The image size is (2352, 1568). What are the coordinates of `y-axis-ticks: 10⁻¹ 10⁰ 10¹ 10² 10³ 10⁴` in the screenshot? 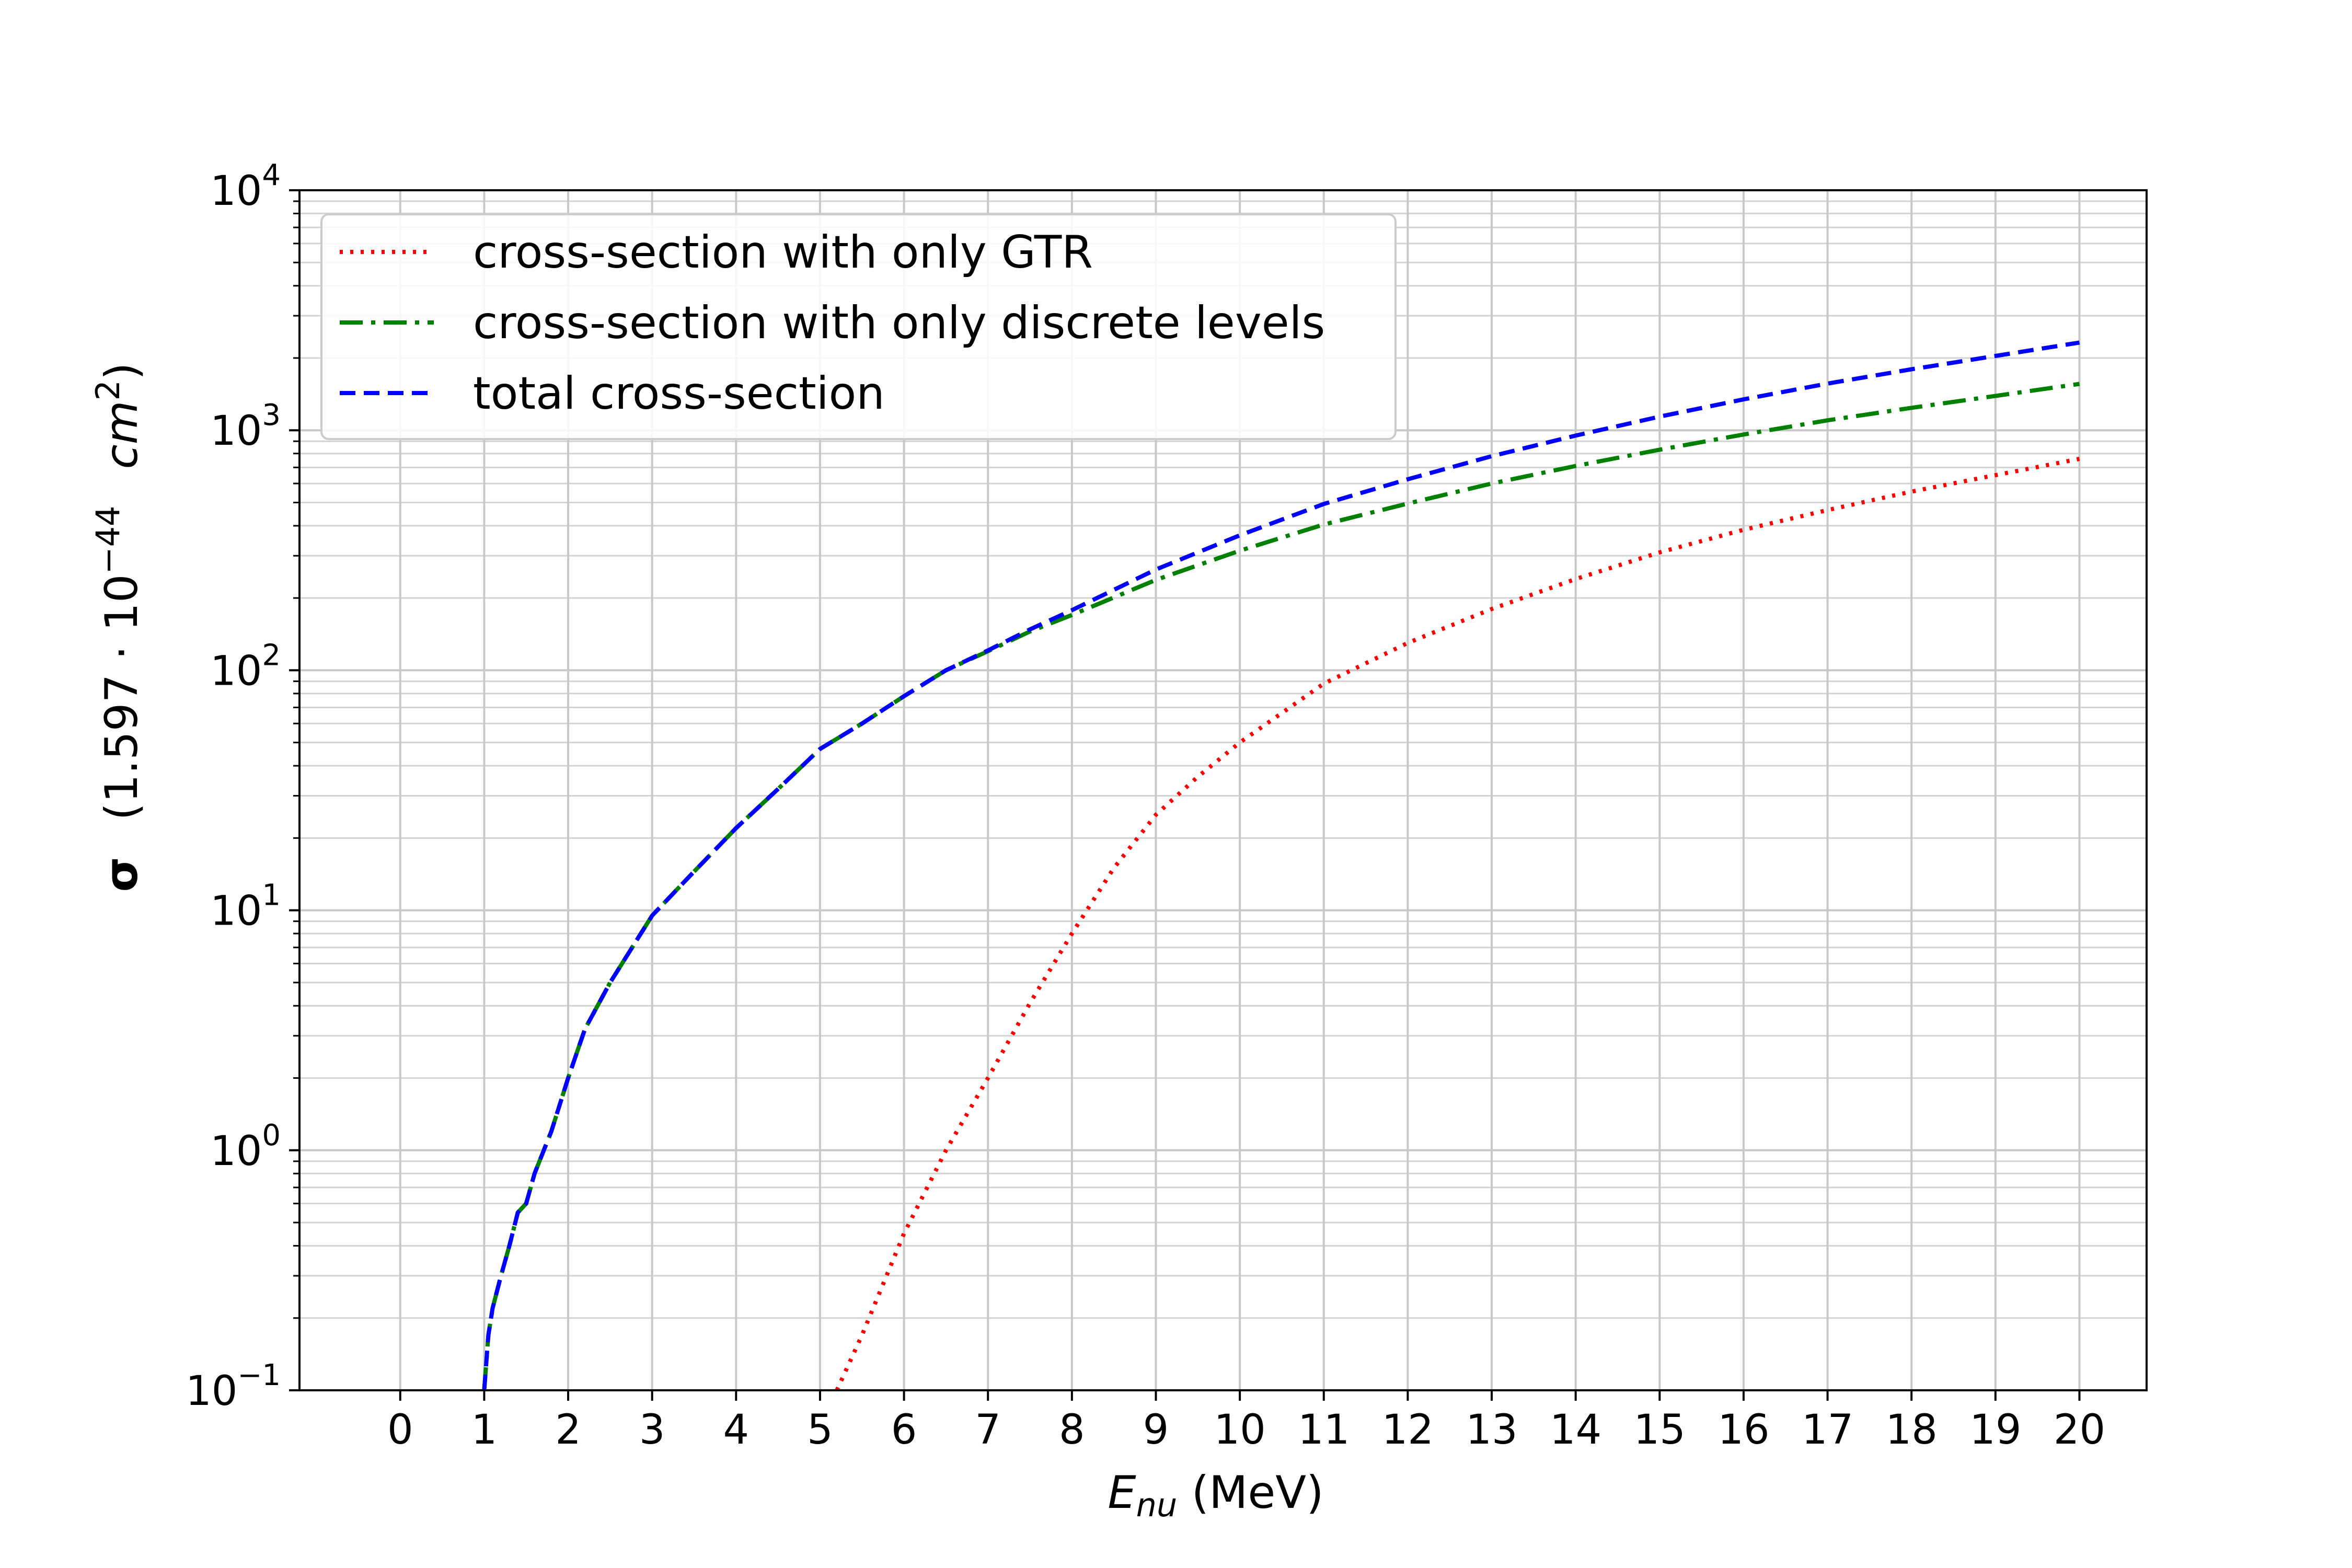 It's located at (242, 786).